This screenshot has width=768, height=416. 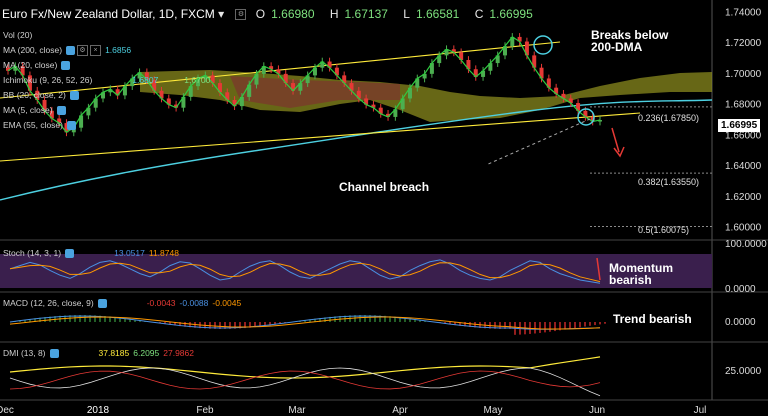 What do you see at coordinates (743, 371) in the screenshot?
I see `dmi-tick-label: 25.0000` at bounding box center [743, 371].